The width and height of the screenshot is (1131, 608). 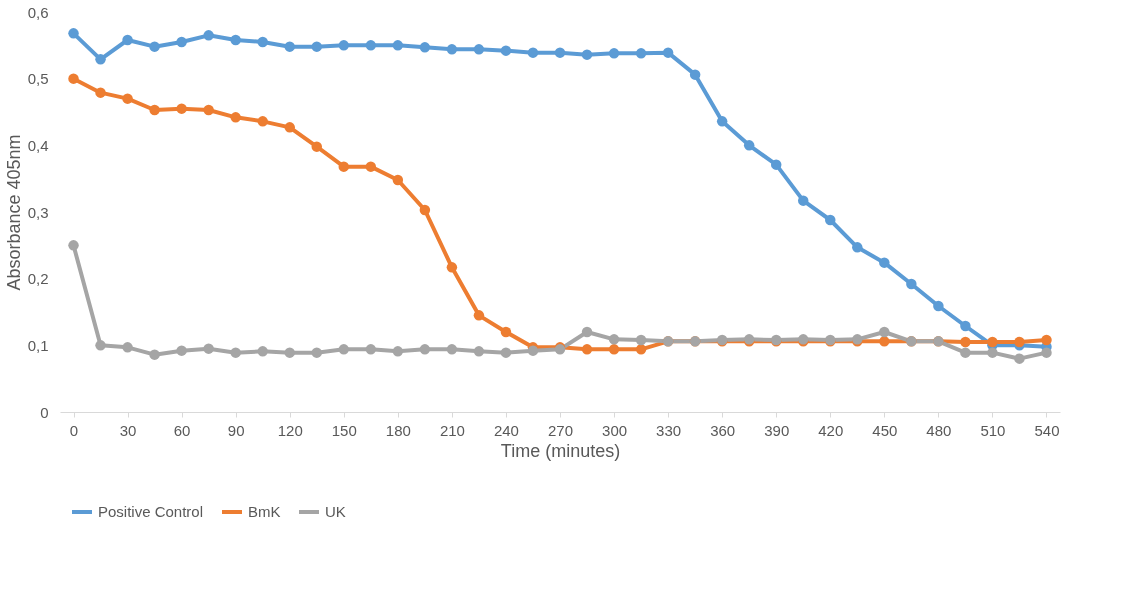 I want to click on legend-label: UK, so click(x=335, y=511).